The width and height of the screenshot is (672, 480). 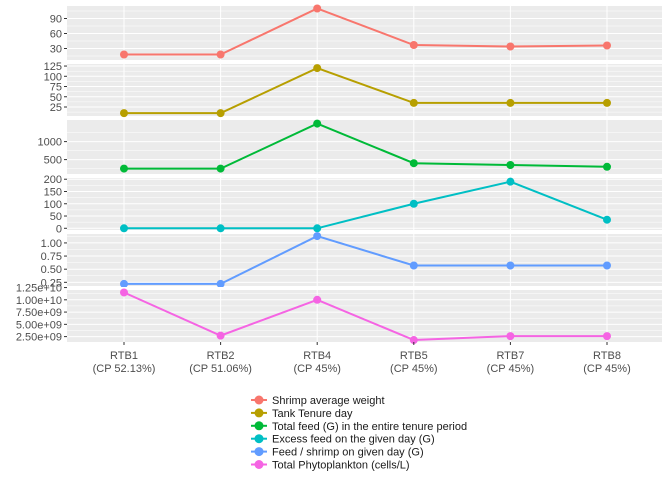 I want to click on y-tick-label: 7.50e+09, so click(x=39, y=313).